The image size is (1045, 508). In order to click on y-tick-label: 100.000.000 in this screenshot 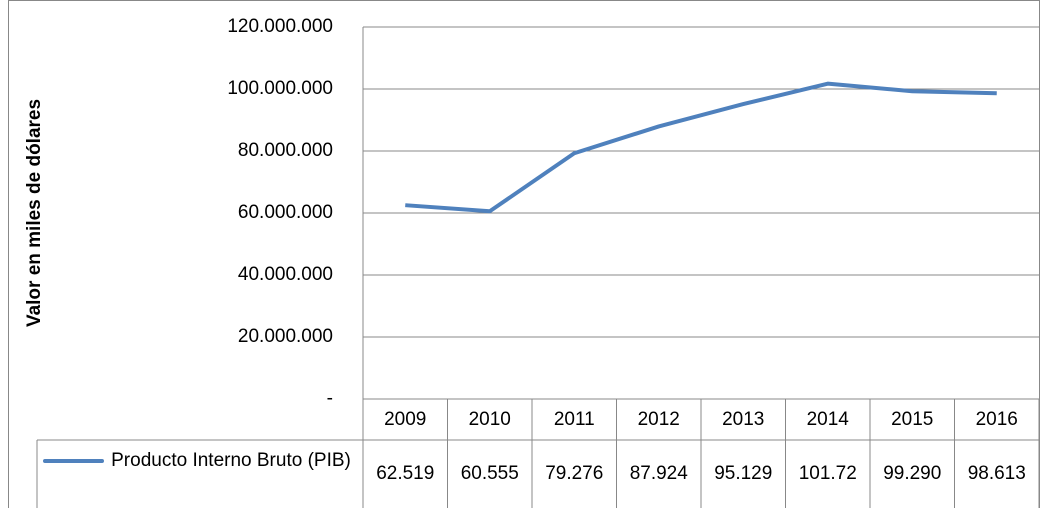, I will do `click(280, 88)`.